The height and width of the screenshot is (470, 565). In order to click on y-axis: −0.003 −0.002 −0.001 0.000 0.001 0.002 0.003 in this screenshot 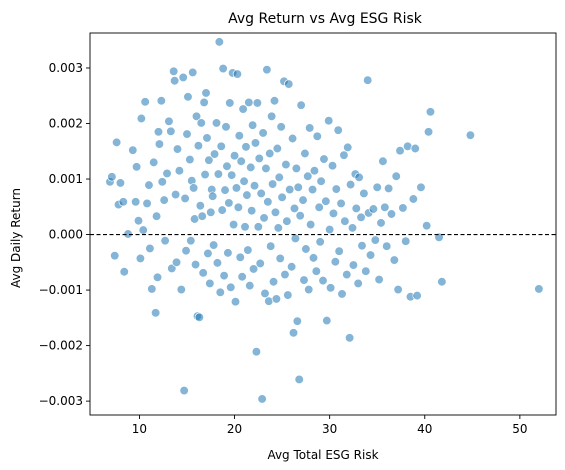, I will do `click(64, 234)`.